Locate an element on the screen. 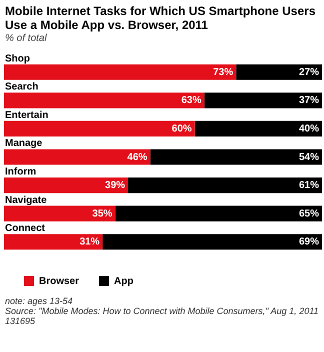  data-label: 46% is located at coordinates (137, 157).